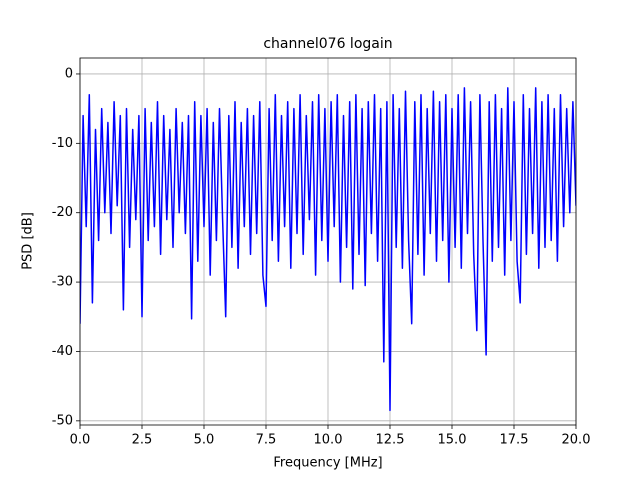  Describe the element at coordinates (62, 351) in the screenshot. I see `y-tick-label: -40` at that location.